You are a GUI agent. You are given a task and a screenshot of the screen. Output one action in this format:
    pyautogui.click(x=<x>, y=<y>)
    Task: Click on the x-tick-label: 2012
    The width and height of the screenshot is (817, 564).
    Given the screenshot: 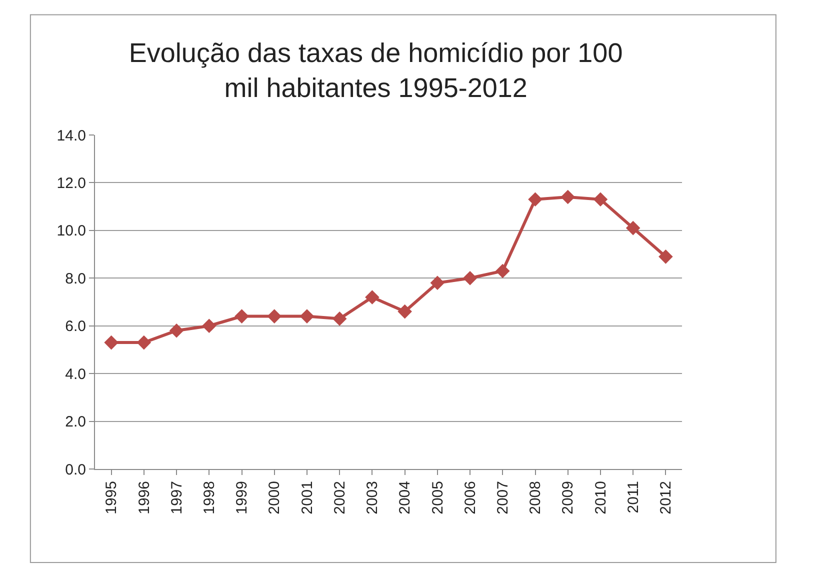 What is the action you would take?
    pyautogui.click(x=666, y=497)
    